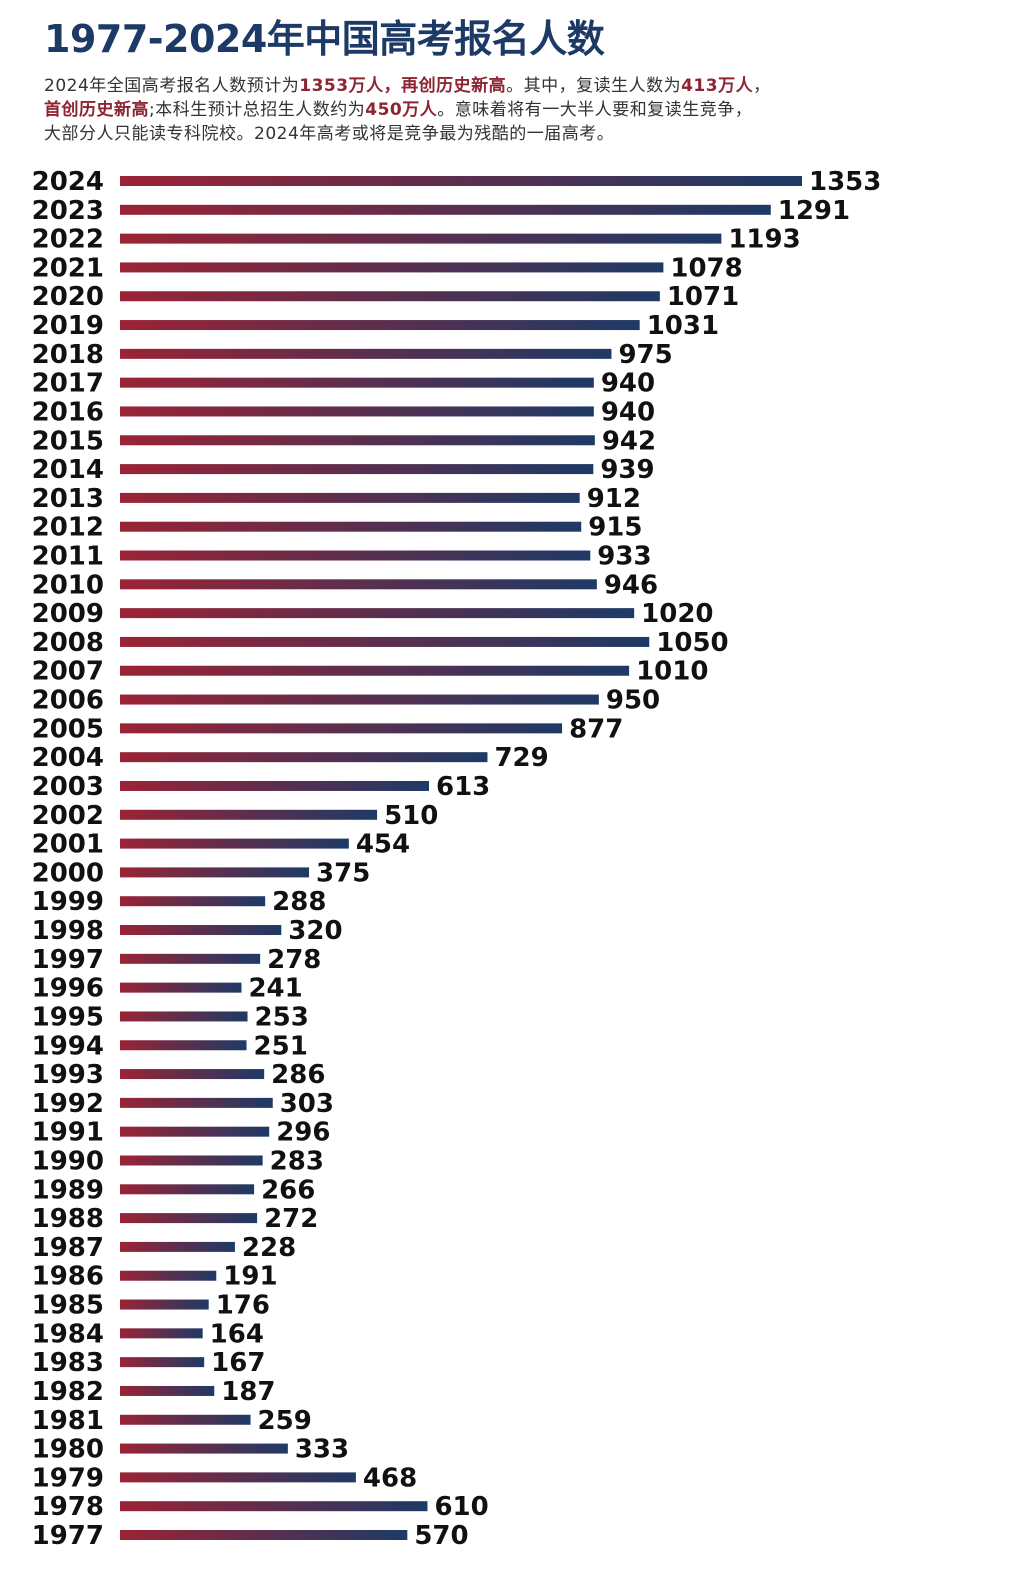 This screenshot has height=1584, width=1036. What do you see at coordinates (764, 240) in the screenshot?
I see `value-label: 1193` at bounding box center [764, 240].